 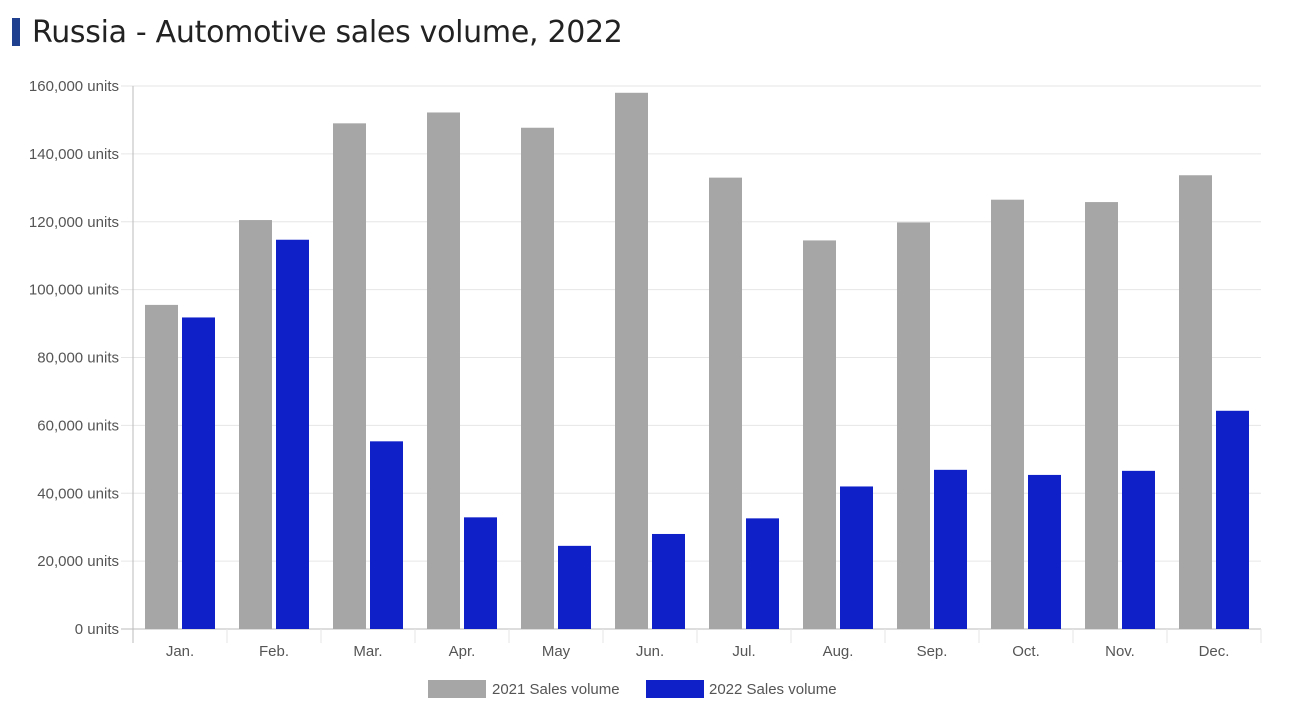 I want to click on x-tick-label: Mar., so click(x=367, y=651).